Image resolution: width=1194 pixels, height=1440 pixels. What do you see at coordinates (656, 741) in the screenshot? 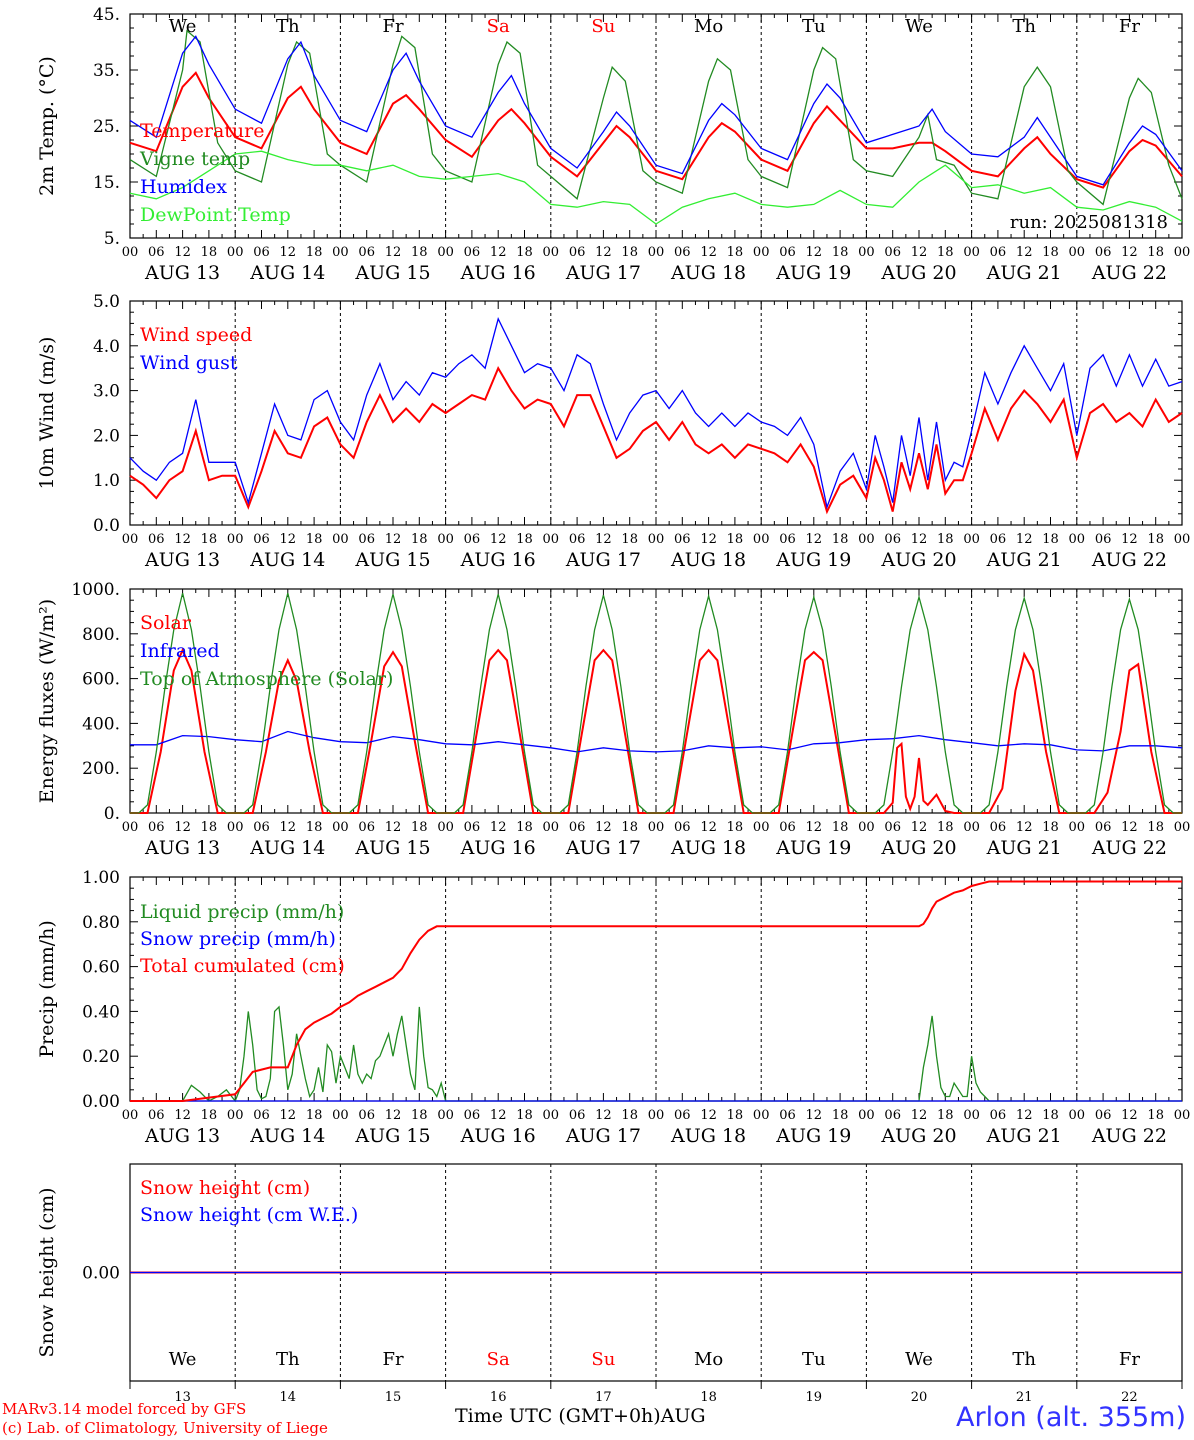
I see `series-line-blue` at bounding box center [656, 741].